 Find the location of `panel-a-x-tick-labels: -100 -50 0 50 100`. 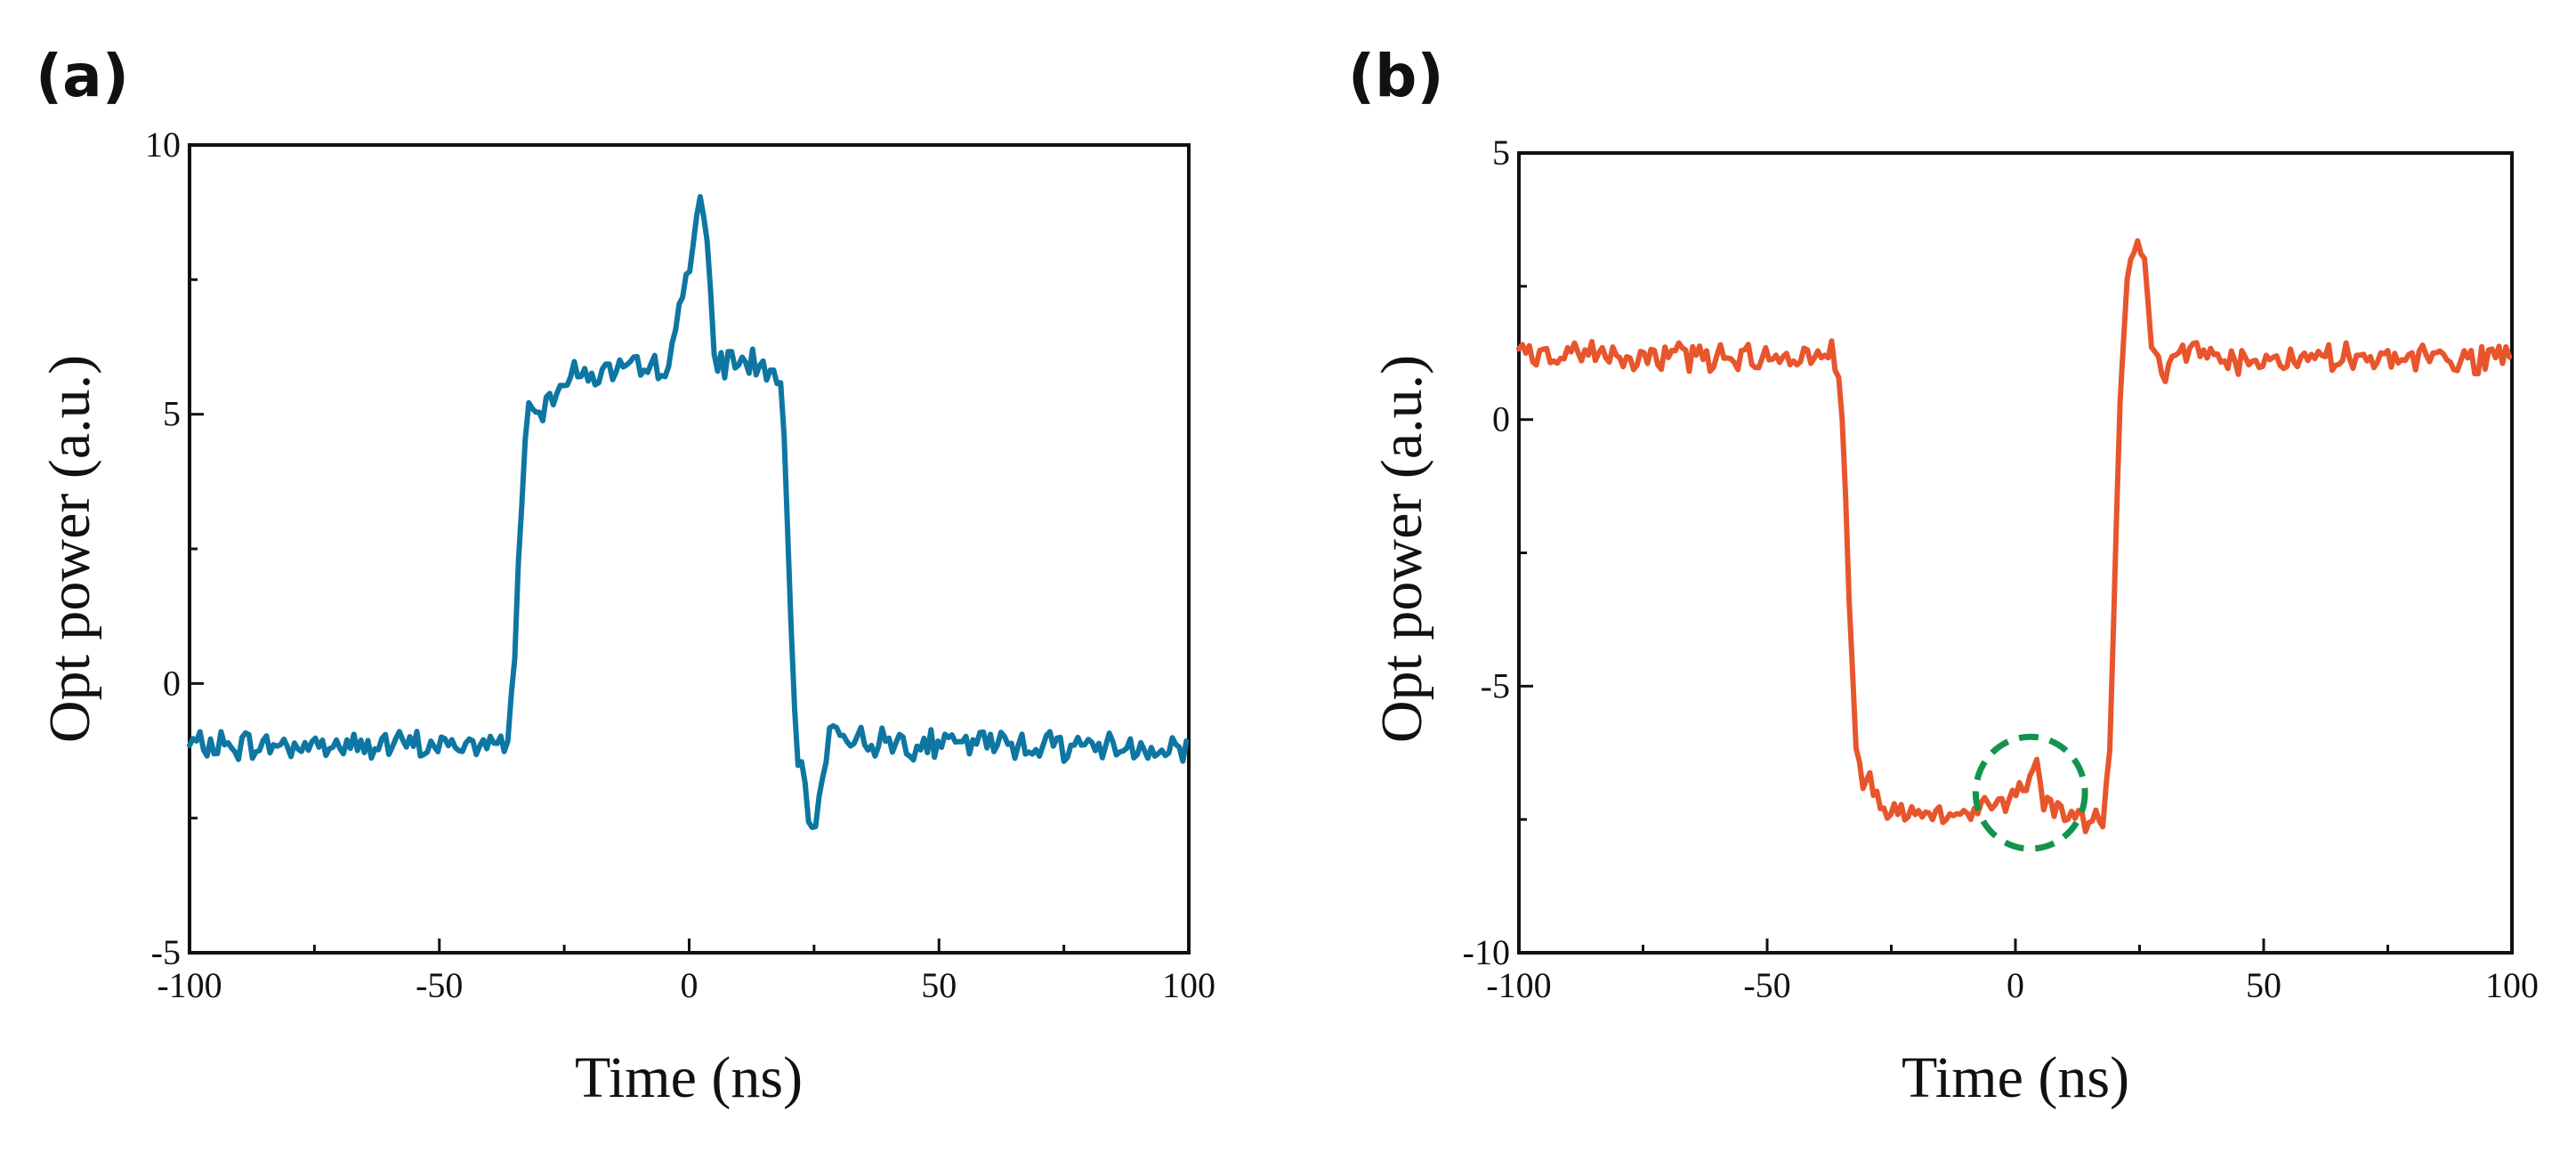

panel-a-x-tick-labels: -100 -50 0 50 100 is located at coordinates (686, 985).